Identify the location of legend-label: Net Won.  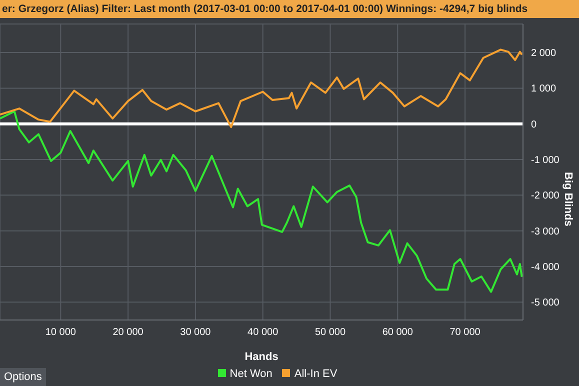
(251, 374).